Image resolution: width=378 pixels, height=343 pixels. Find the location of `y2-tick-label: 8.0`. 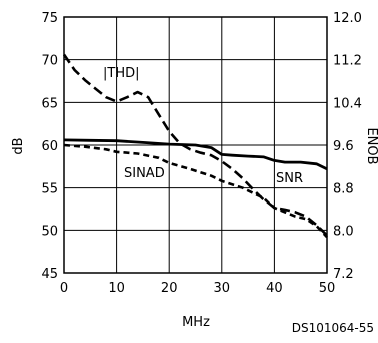

y2-tick-label: 8.0 is located at coordinates (343, 231).